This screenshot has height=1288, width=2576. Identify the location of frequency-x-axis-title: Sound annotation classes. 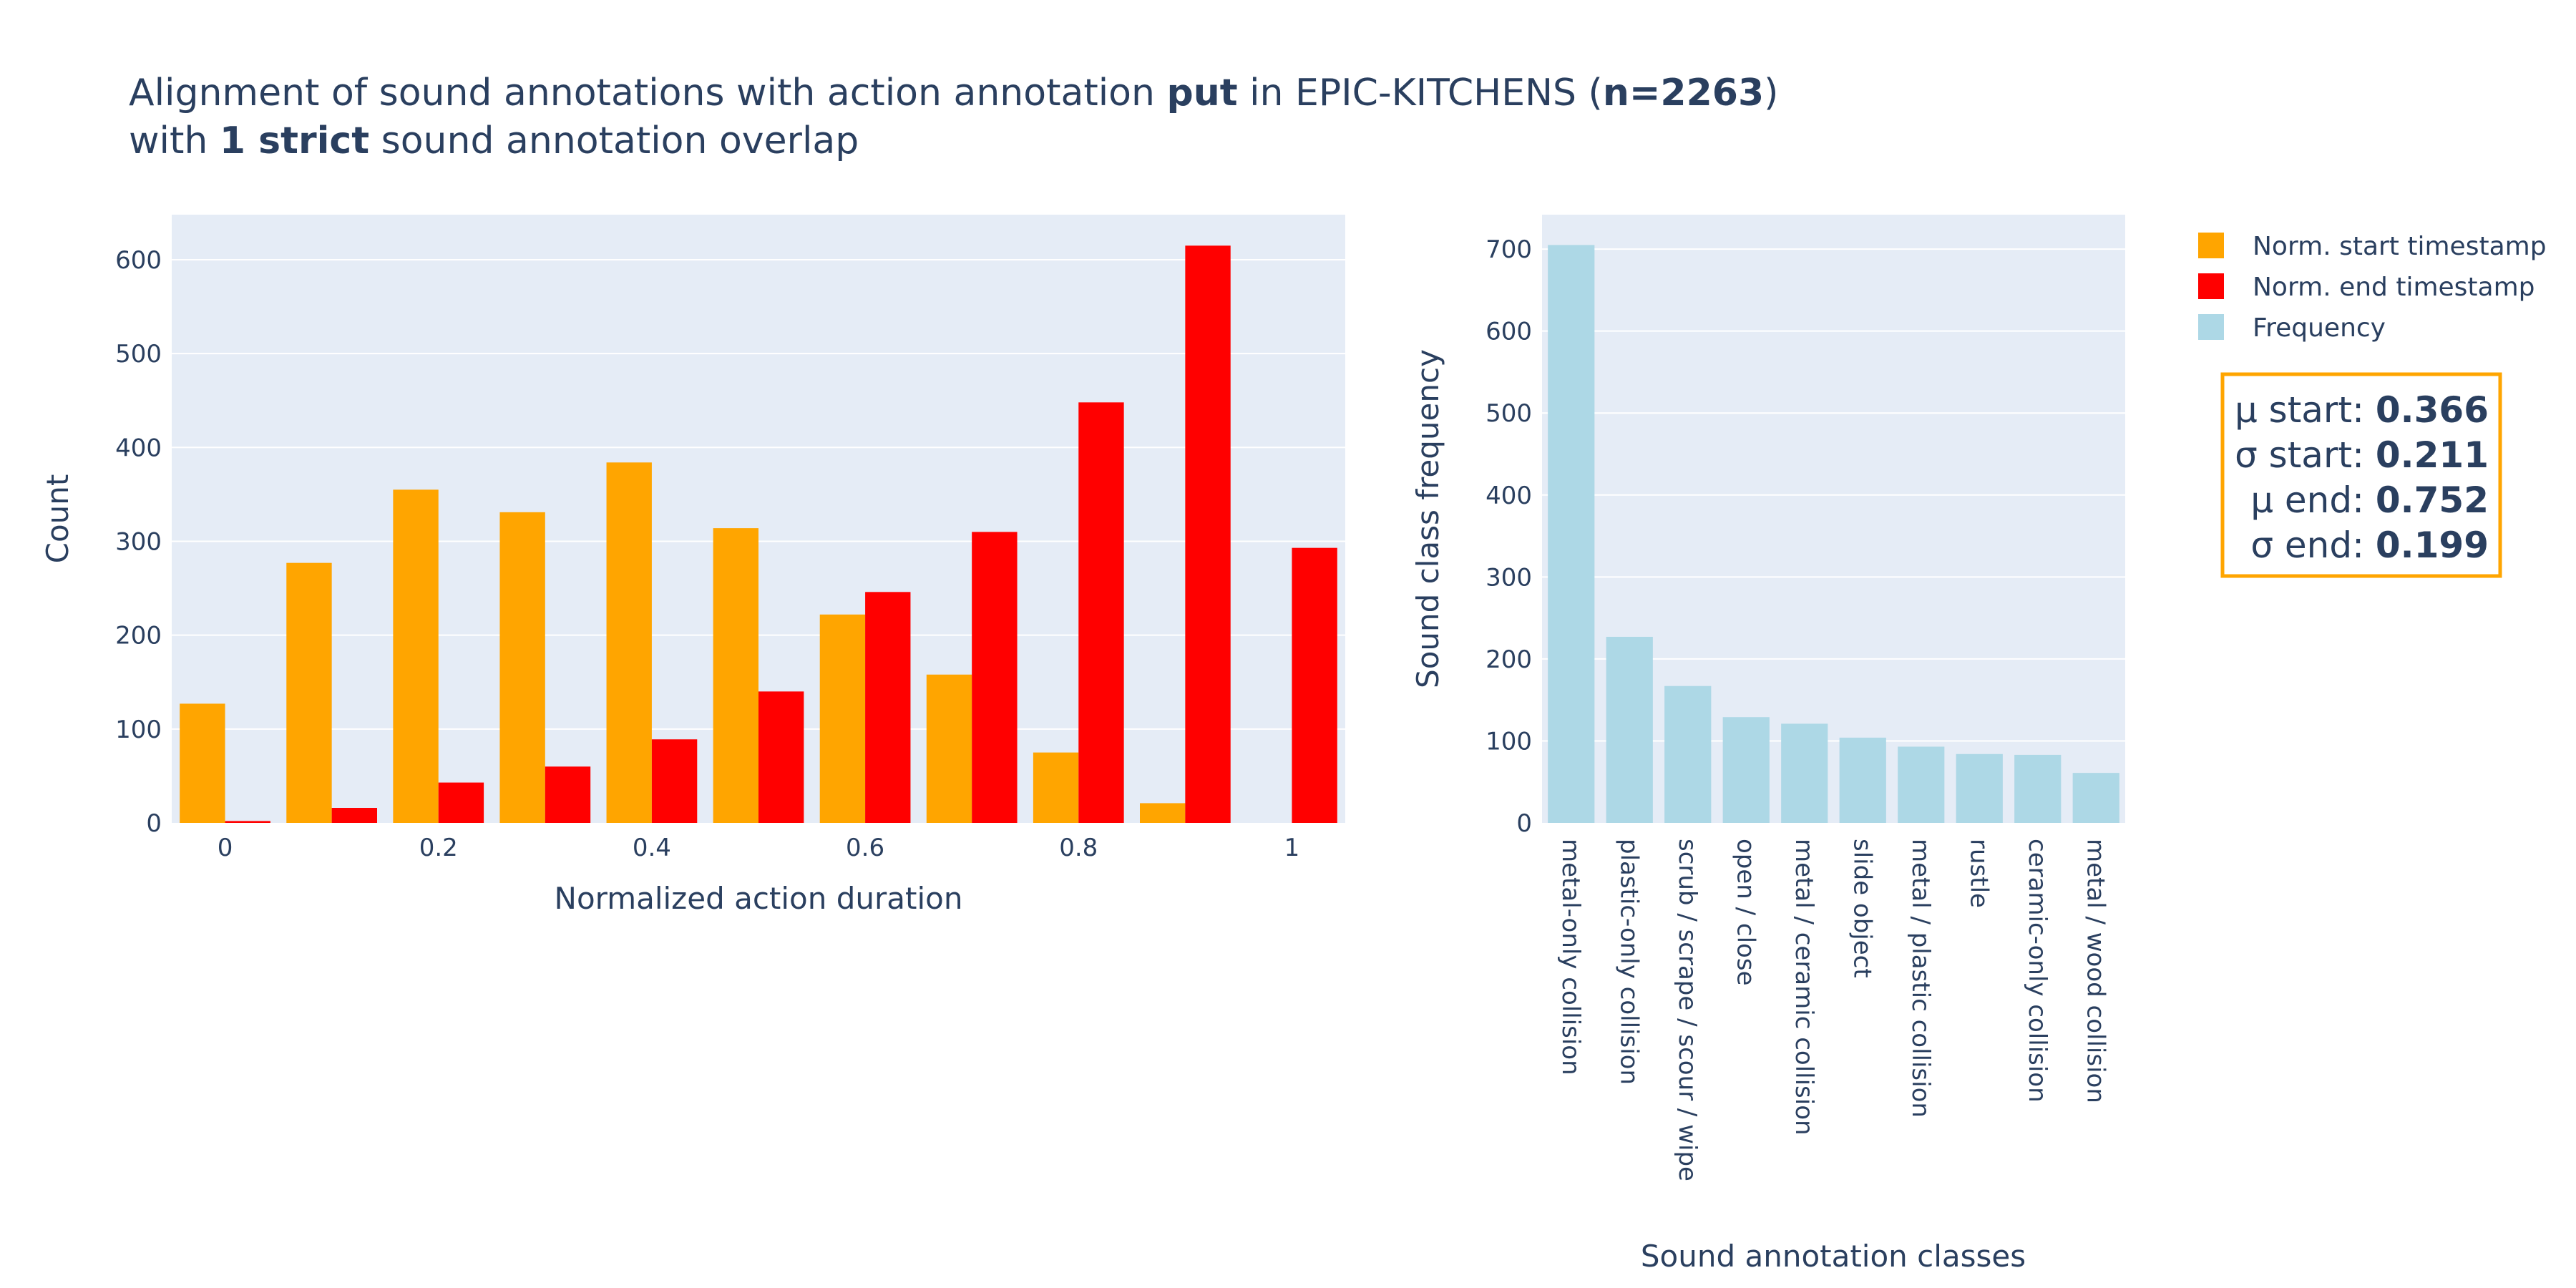
(1833, 1256).